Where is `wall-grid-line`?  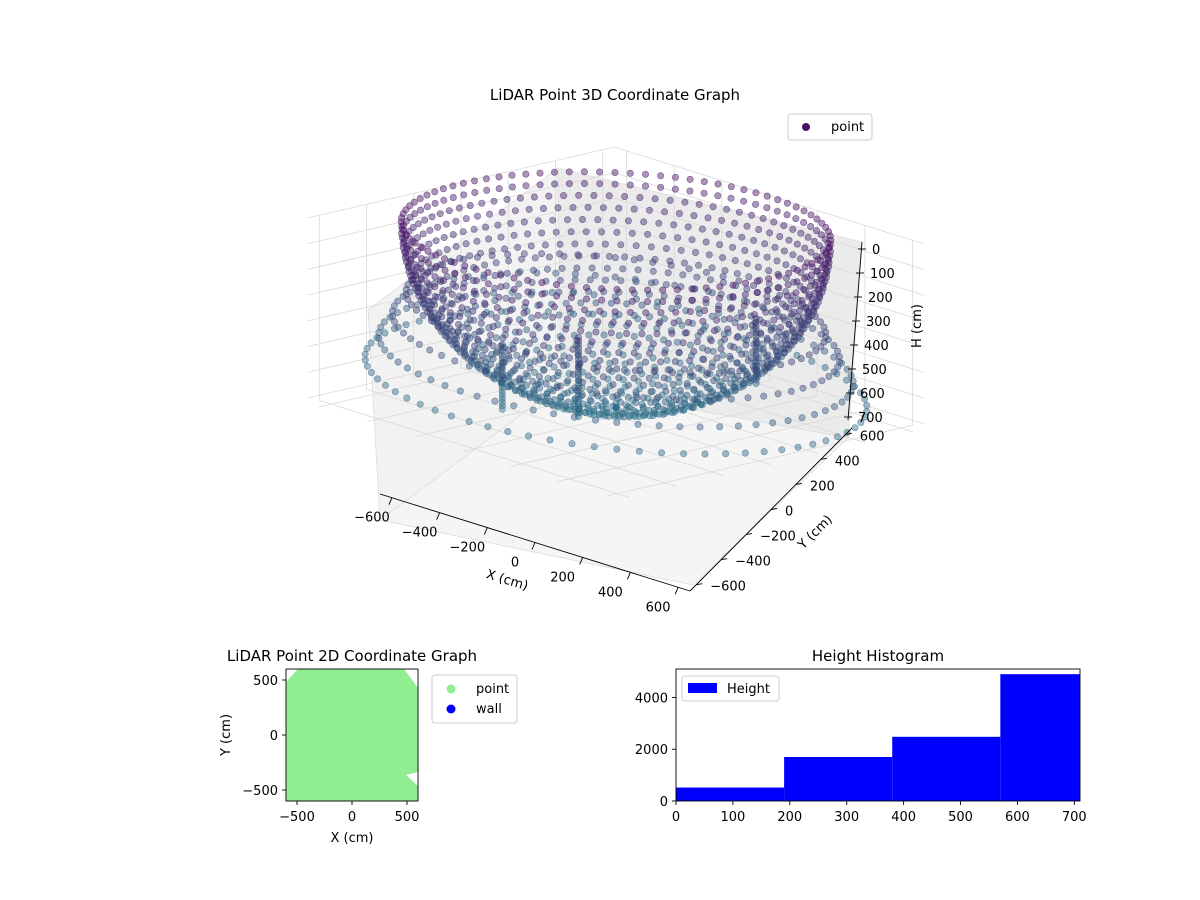 wall-grid-line is located at coordinates (616, 298).